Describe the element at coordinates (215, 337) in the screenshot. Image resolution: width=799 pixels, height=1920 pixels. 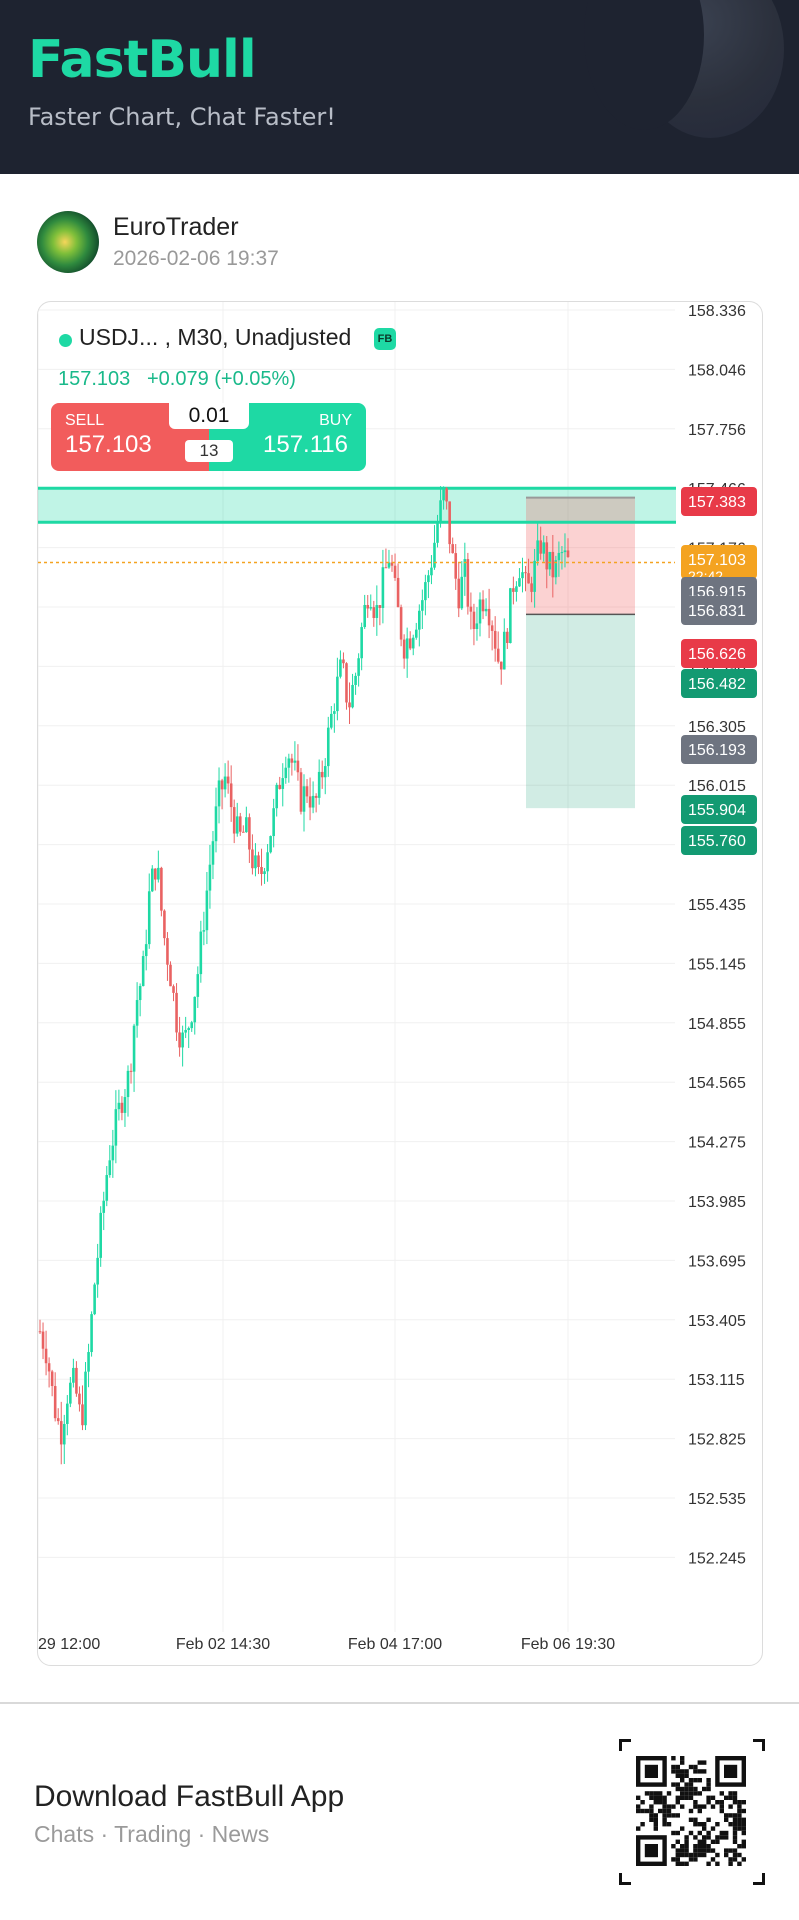
I see `symbol-title: USDJ... , M30, Unadjusted` at that location.